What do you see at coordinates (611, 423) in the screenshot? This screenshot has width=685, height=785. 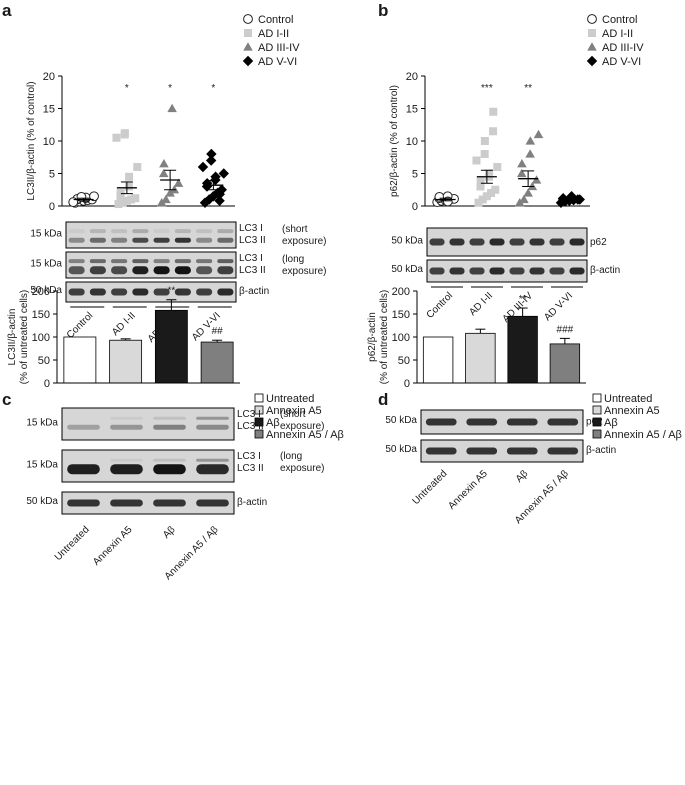 I see `legend-label: Aβ` at bounding box center [611, 423].